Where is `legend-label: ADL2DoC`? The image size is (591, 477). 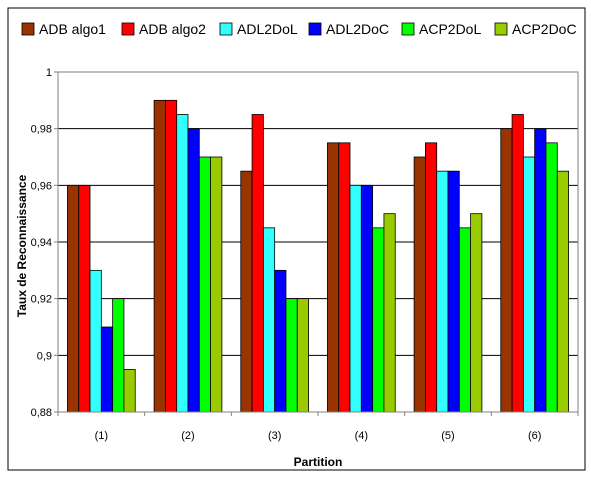
legend-label: ADL2DoC is located at coordinates (357, 29).